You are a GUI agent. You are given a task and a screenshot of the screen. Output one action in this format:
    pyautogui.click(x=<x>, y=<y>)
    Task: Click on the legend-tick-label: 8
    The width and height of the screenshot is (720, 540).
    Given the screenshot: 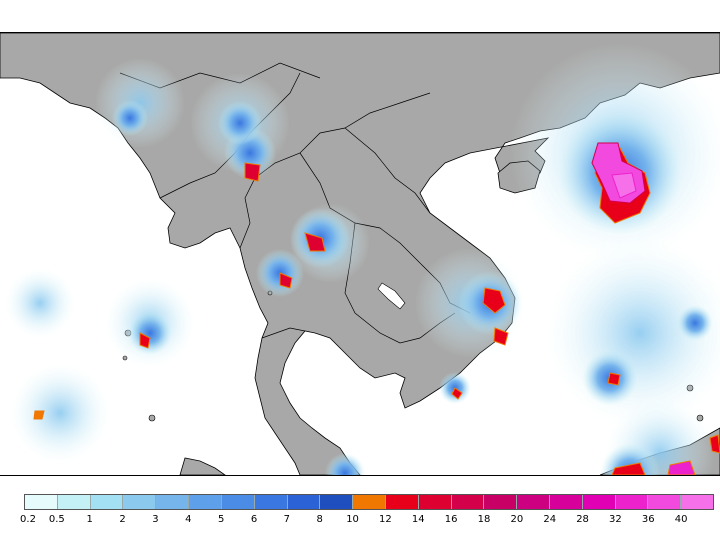 What is the action you would take?
    pyautogui.click(x=319, y=519)
    